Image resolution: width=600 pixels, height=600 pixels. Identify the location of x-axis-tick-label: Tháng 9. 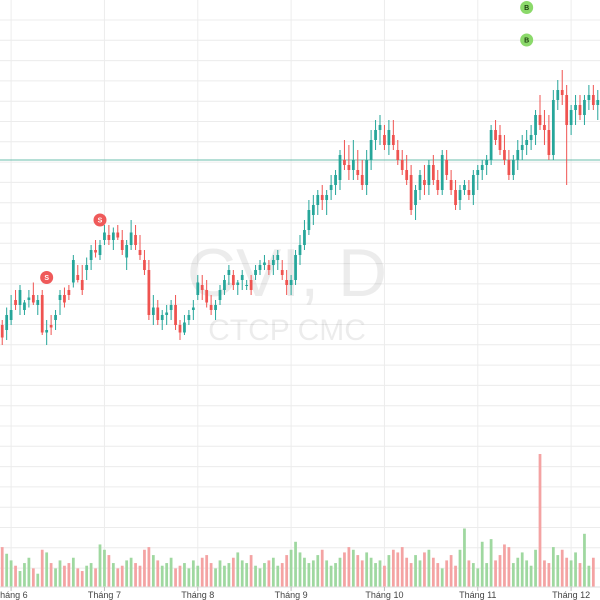
(291, 595).